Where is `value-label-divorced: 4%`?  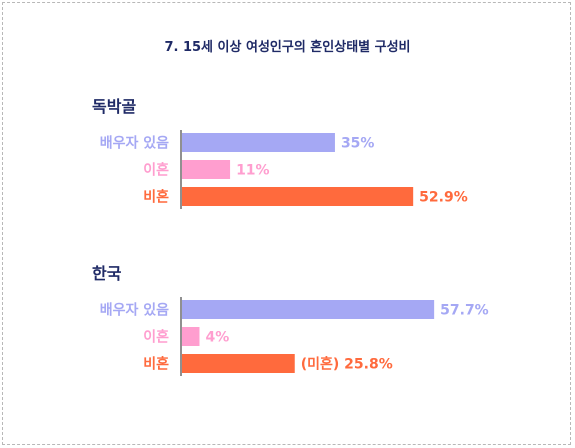
value-label-divorced: 4% is located at coordinates (217, 338).